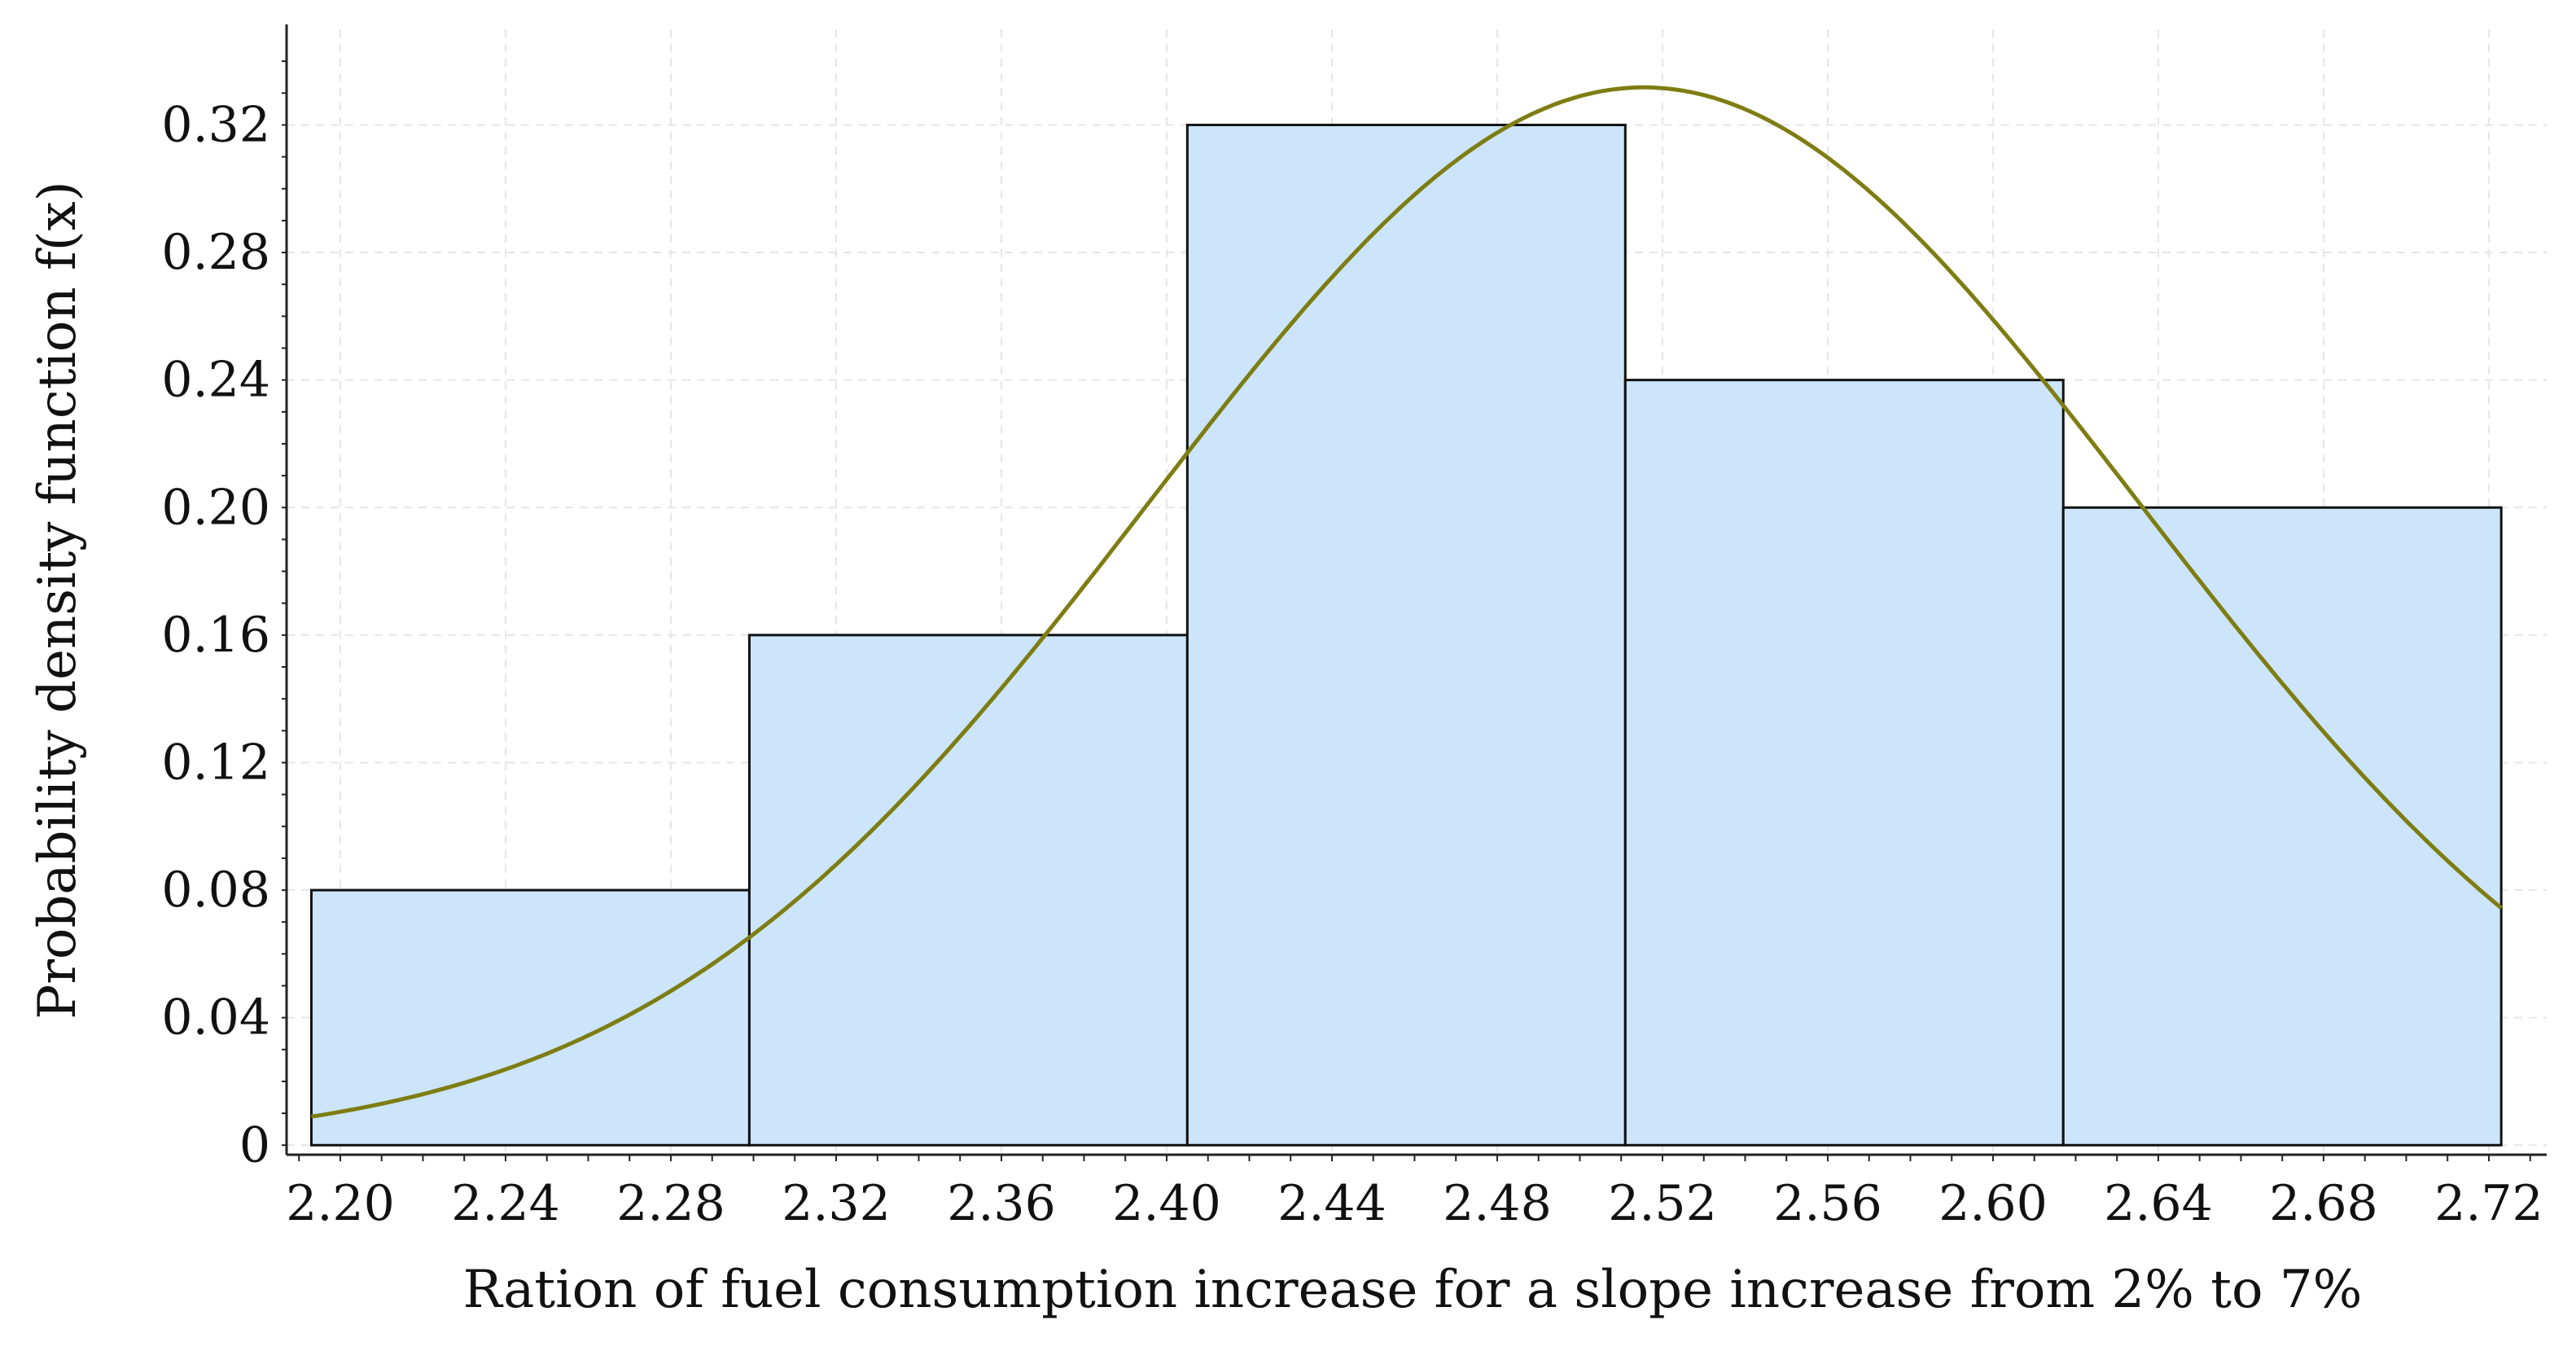  I want to click on x-tick-label: 2.72, so click(2488, 1203).